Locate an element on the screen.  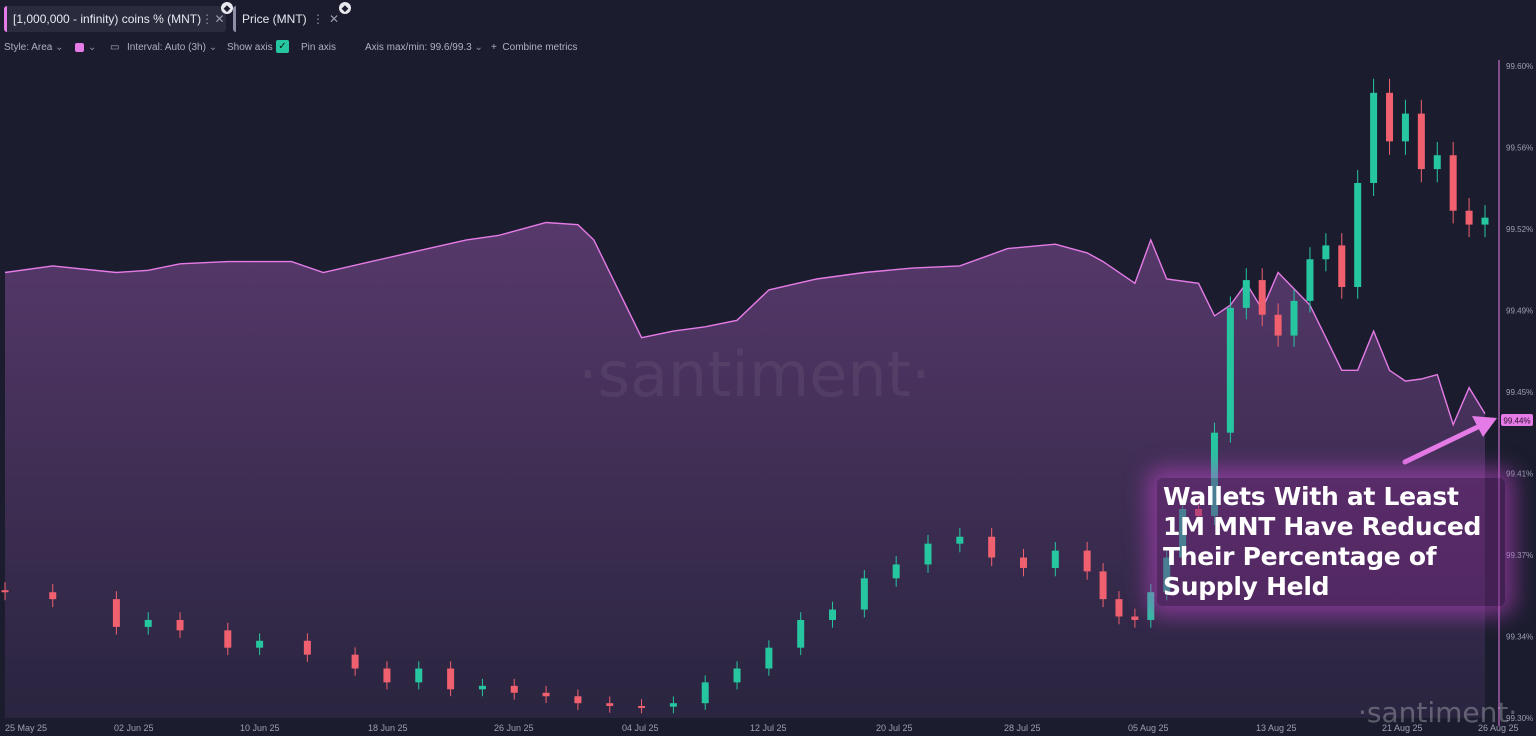
last-value-badge-bg is located at coordinates (1517, 420).